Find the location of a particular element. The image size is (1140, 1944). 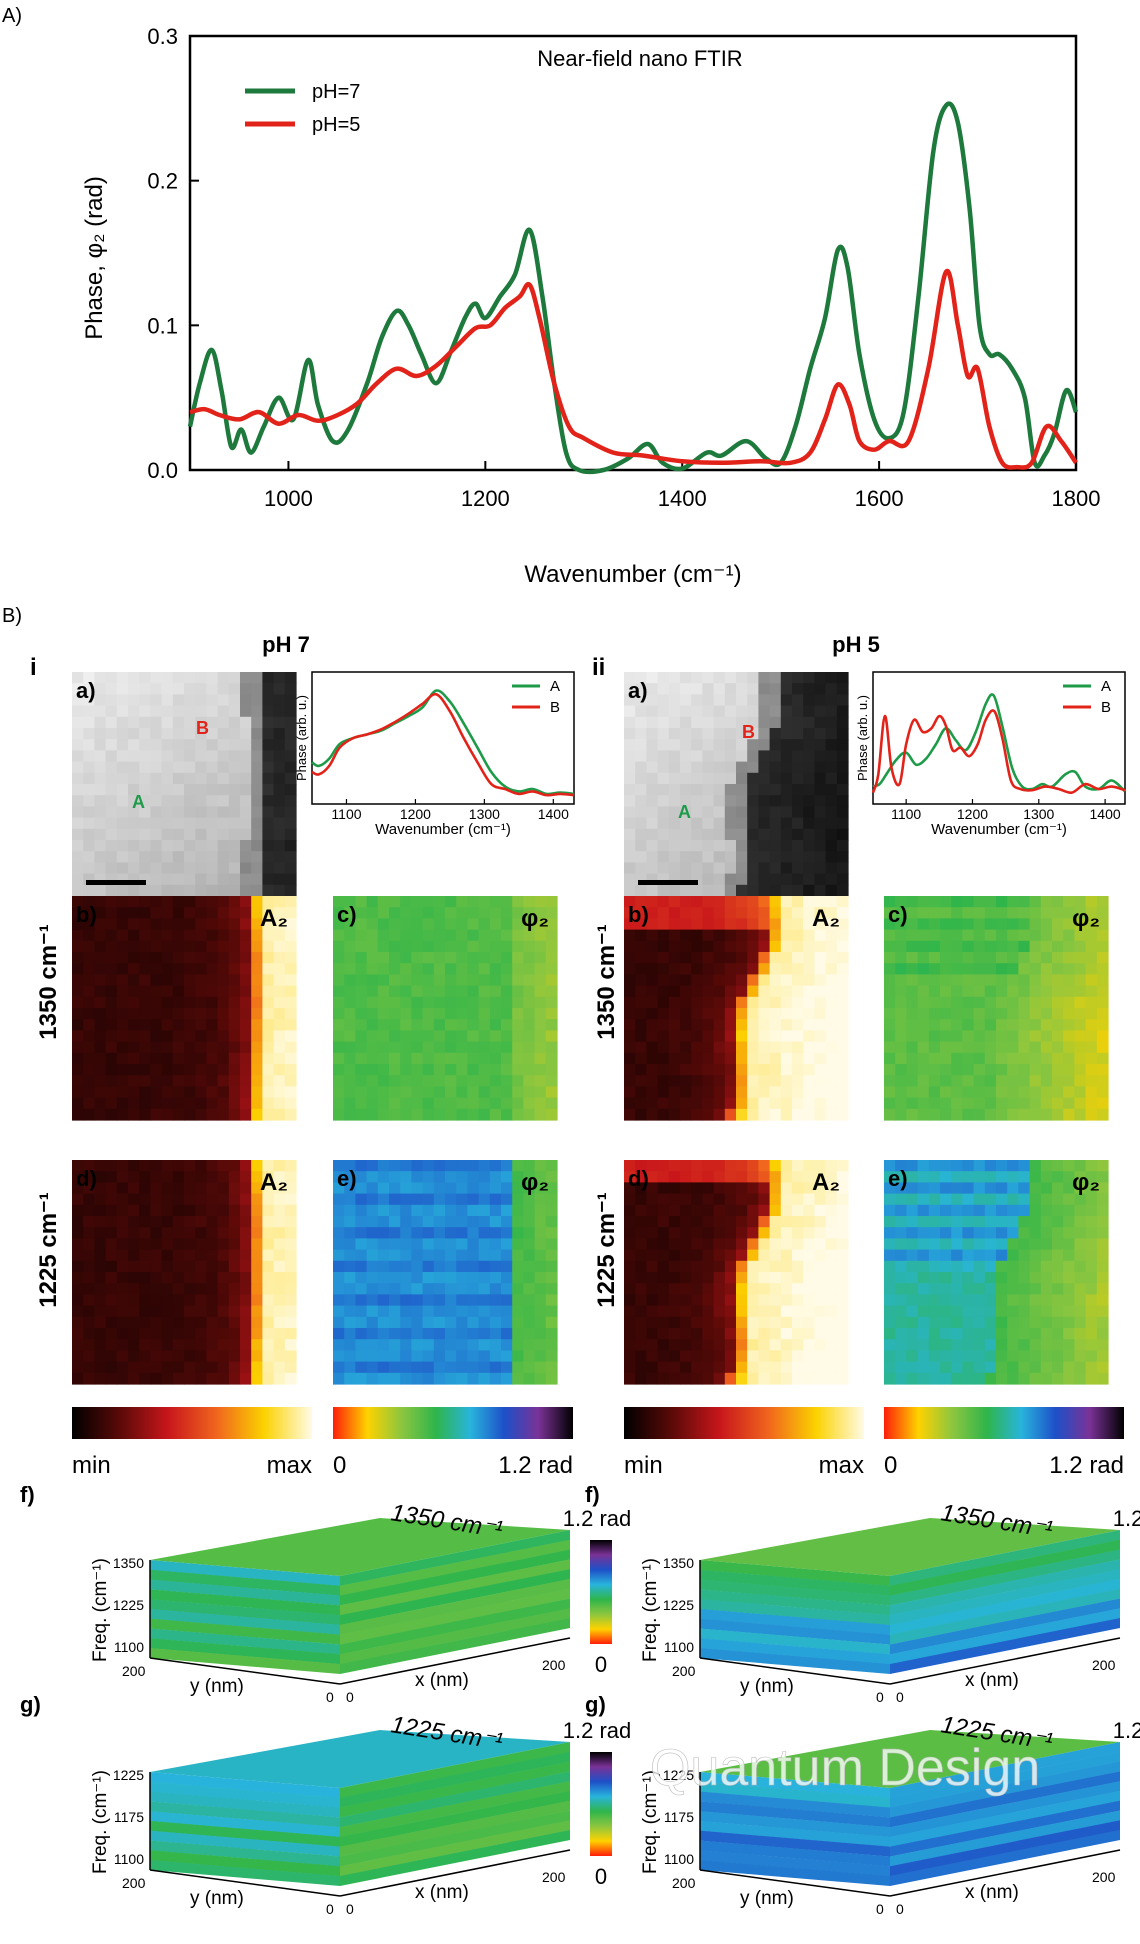

amplitude-map-1350-ph7: b) A₂ is located at coordinates (184, 1008).